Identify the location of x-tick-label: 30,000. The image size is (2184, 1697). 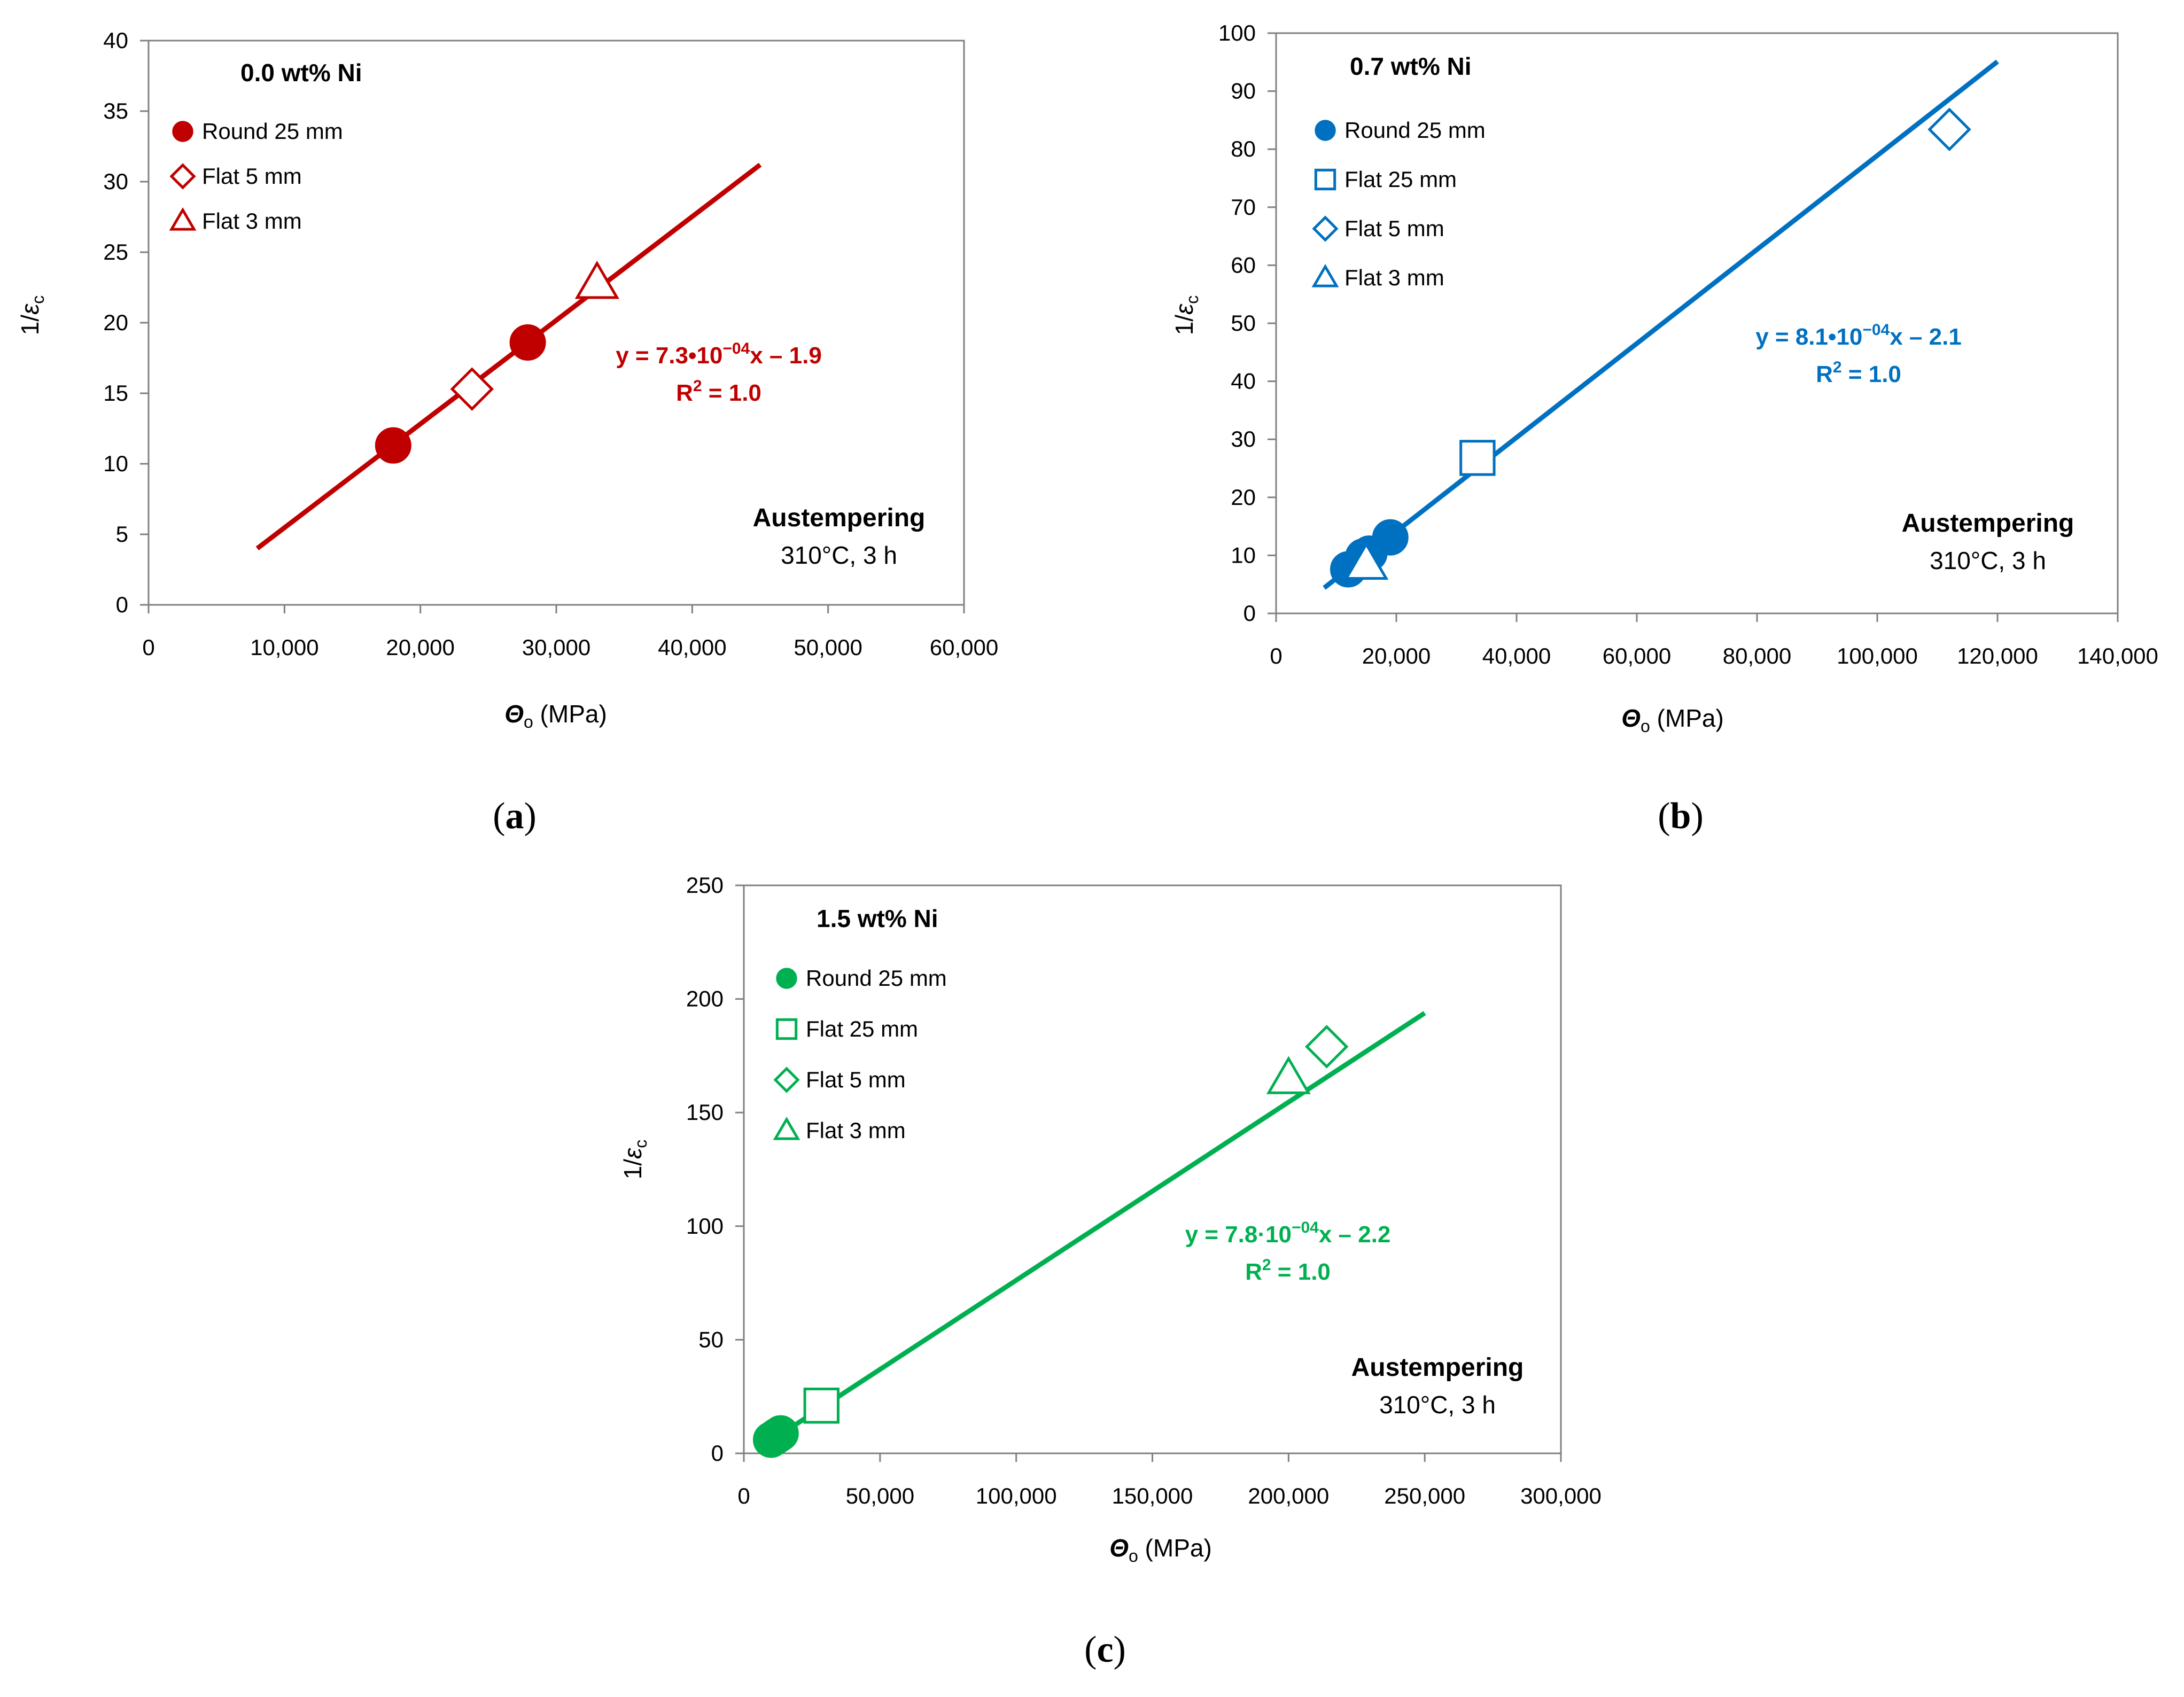
(556, 648).